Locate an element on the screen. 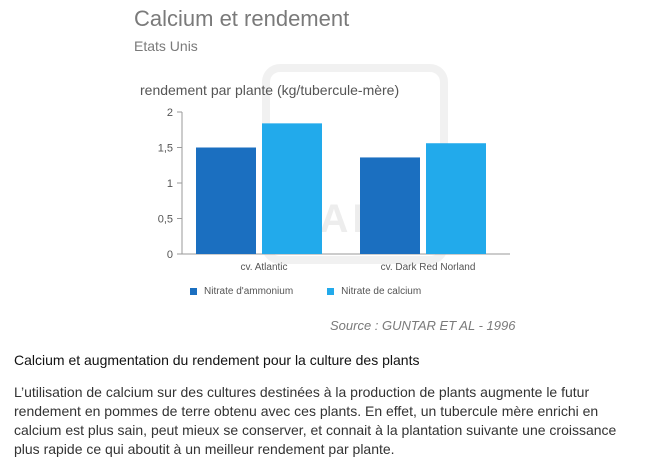 The height and width of the screenshot is (472, 647). x-tick-label: cv. Dark Red Norland is located at coordinates (428, 267).